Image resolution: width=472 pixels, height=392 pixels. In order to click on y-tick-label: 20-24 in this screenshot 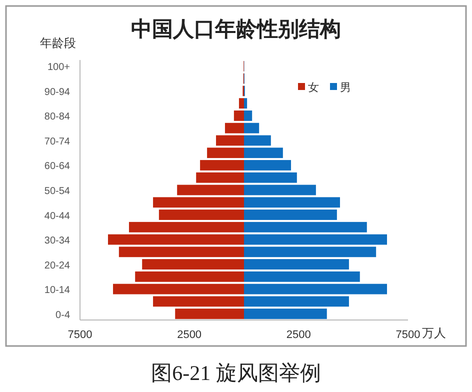, I will do `click(57, 266)`.